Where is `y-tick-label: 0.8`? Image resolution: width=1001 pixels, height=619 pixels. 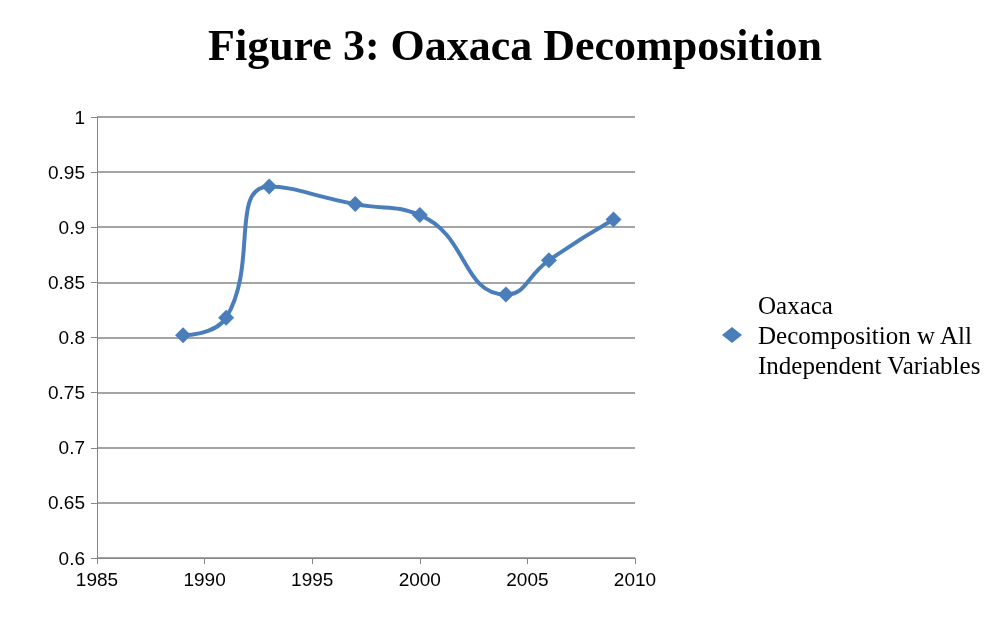
y-tick-label: 0.8 is located at coordinates (71, 337).